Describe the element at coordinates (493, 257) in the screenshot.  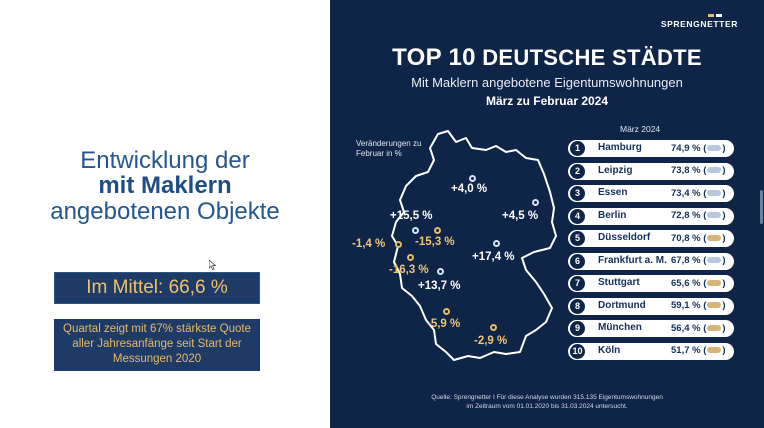
I see `map-value-leipzig: +17,4 %` at that location.